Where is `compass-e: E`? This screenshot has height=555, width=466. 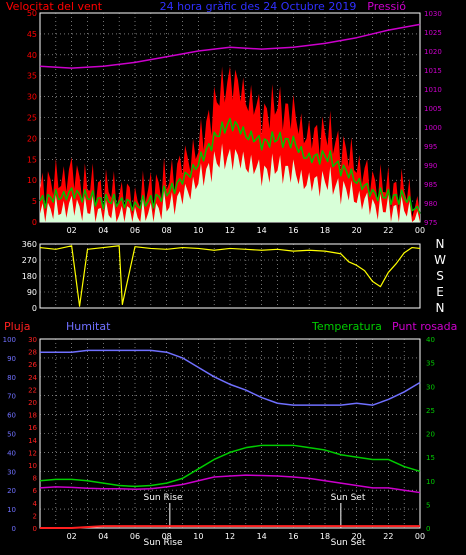 compass-e: E is located at coordinates (440, 292).